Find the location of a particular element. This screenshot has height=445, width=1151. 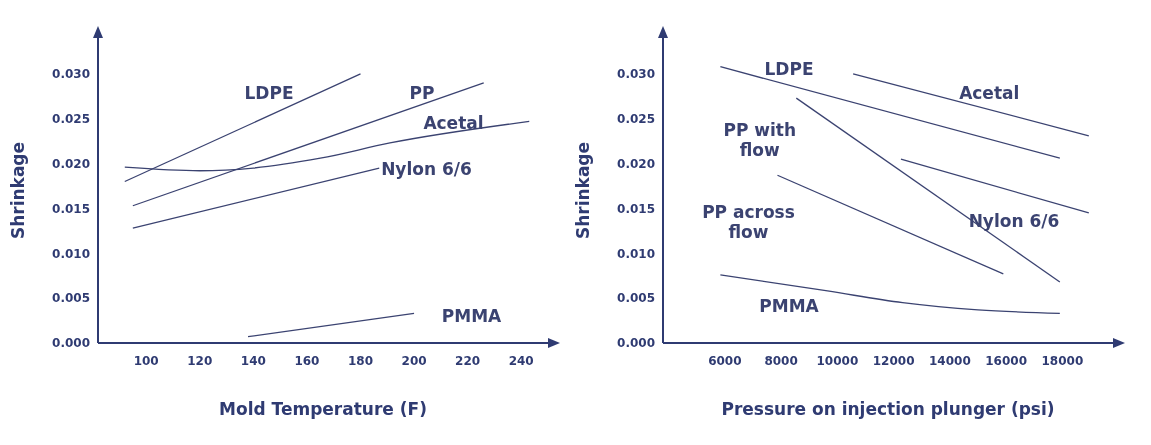

x-axis-title: Pressure on injection plunger (psi) is located at coordinates (888, 409).